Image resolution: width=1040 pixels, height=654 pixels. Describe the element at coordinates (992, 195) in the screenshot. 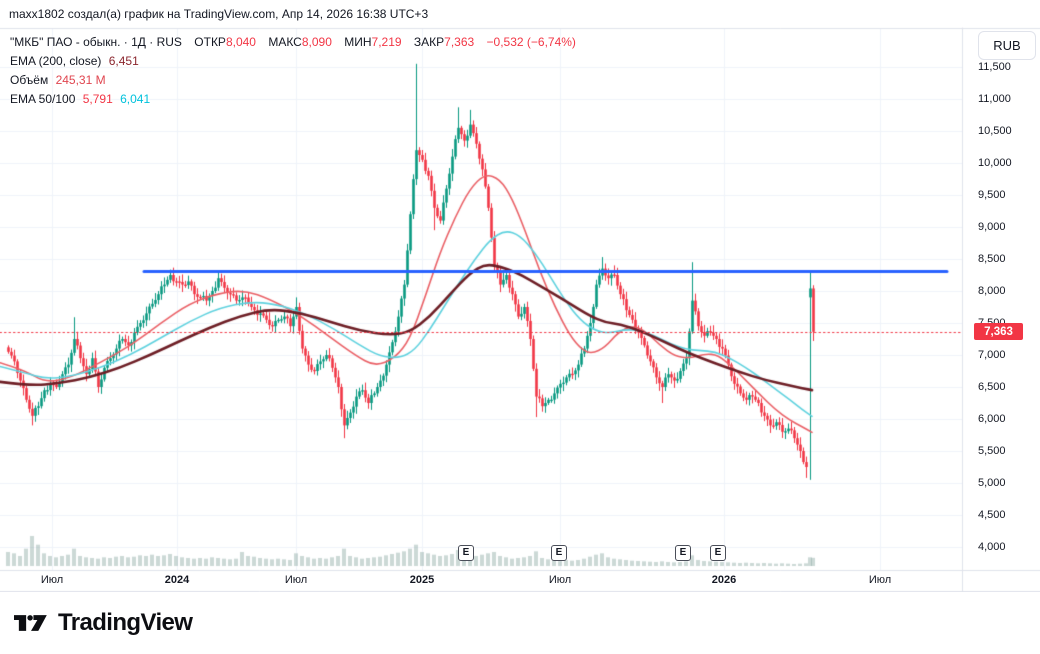

I see `y-axis-label: 9,500` at that location.